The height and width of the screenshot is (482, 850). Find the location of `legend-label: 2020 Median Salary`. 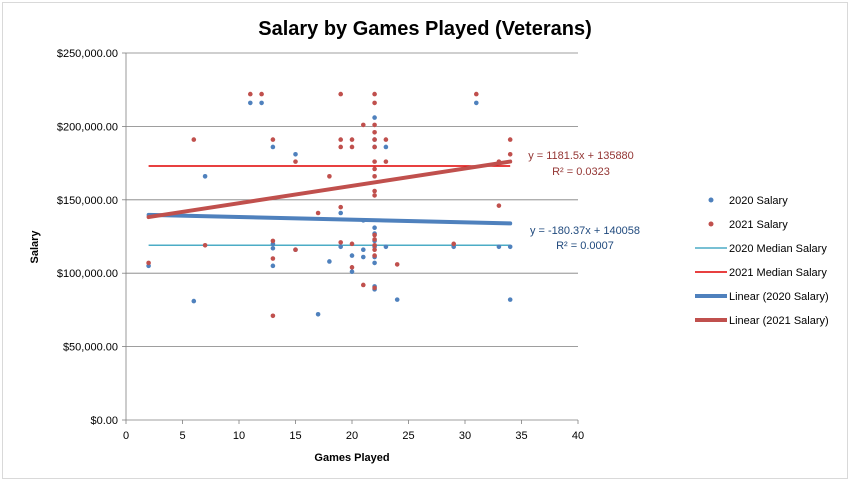

legend-label: 2020 Median Salary is located at coordinates (778, 249).